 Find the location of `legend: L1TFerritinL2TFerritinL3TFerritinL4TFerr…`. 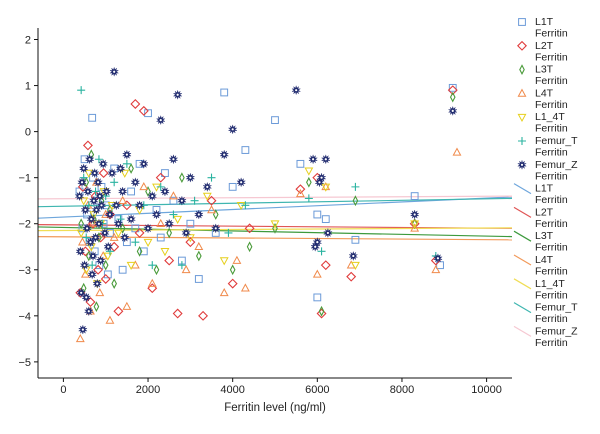

legend: L1TFerritinL2TFerritinL3TFerritinL4TFerr… is located at coordinates (545, 182).